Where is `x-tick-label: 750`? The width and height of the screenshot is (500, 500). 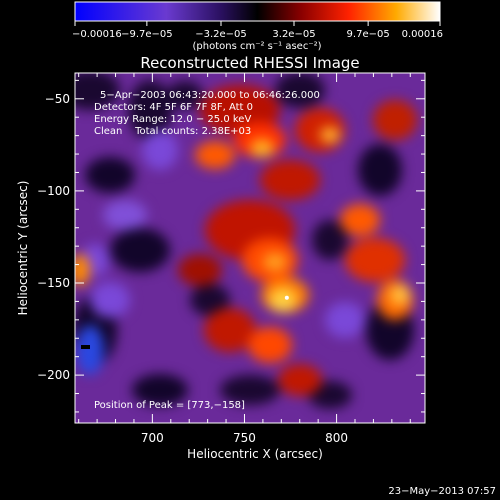 x-tick-label: 750 is located at coordinates (244, 438).